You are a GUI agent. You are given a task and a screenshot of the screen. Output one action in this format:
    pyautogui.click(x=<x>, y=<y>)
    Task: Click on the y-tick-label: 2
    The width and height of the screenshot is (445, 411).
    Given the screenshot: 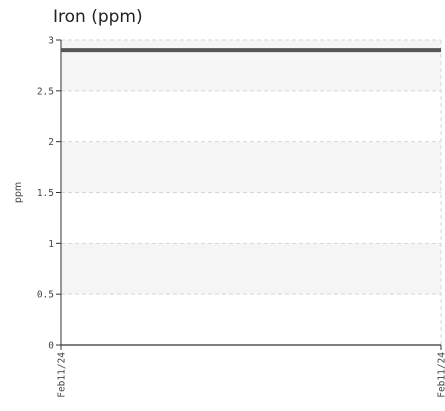 What is the action you would take?
    pyautogui.click(x=51, y=142)
    